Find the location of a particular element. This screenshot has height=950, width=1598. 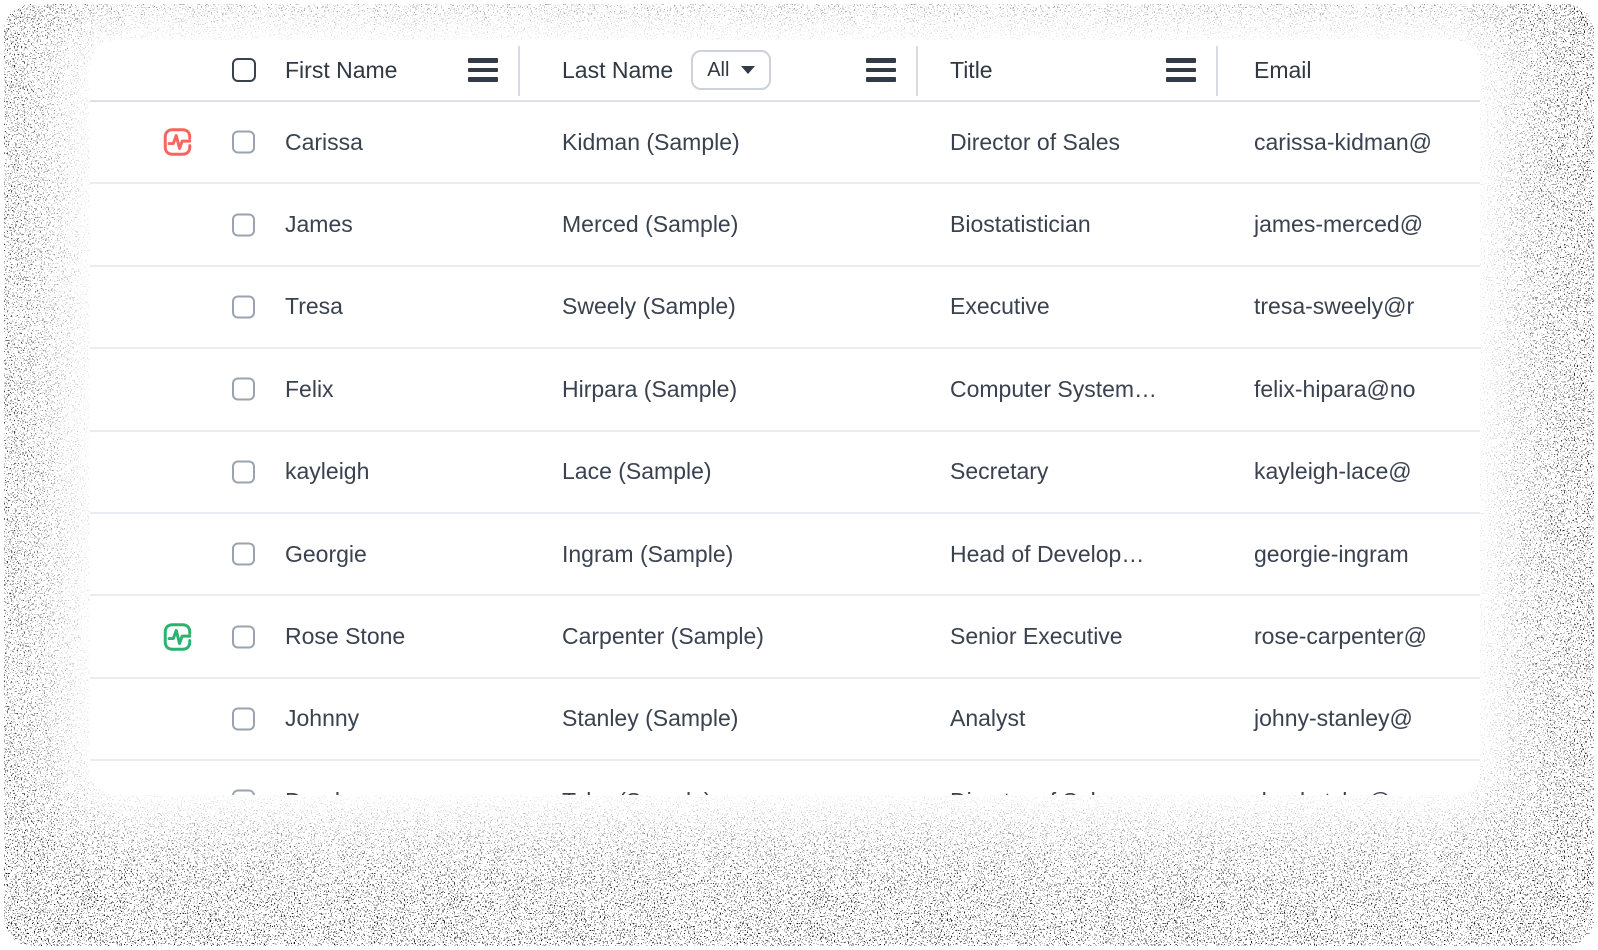

cell-last-name: Lace (Sample) is located at coordinates (637, 471).